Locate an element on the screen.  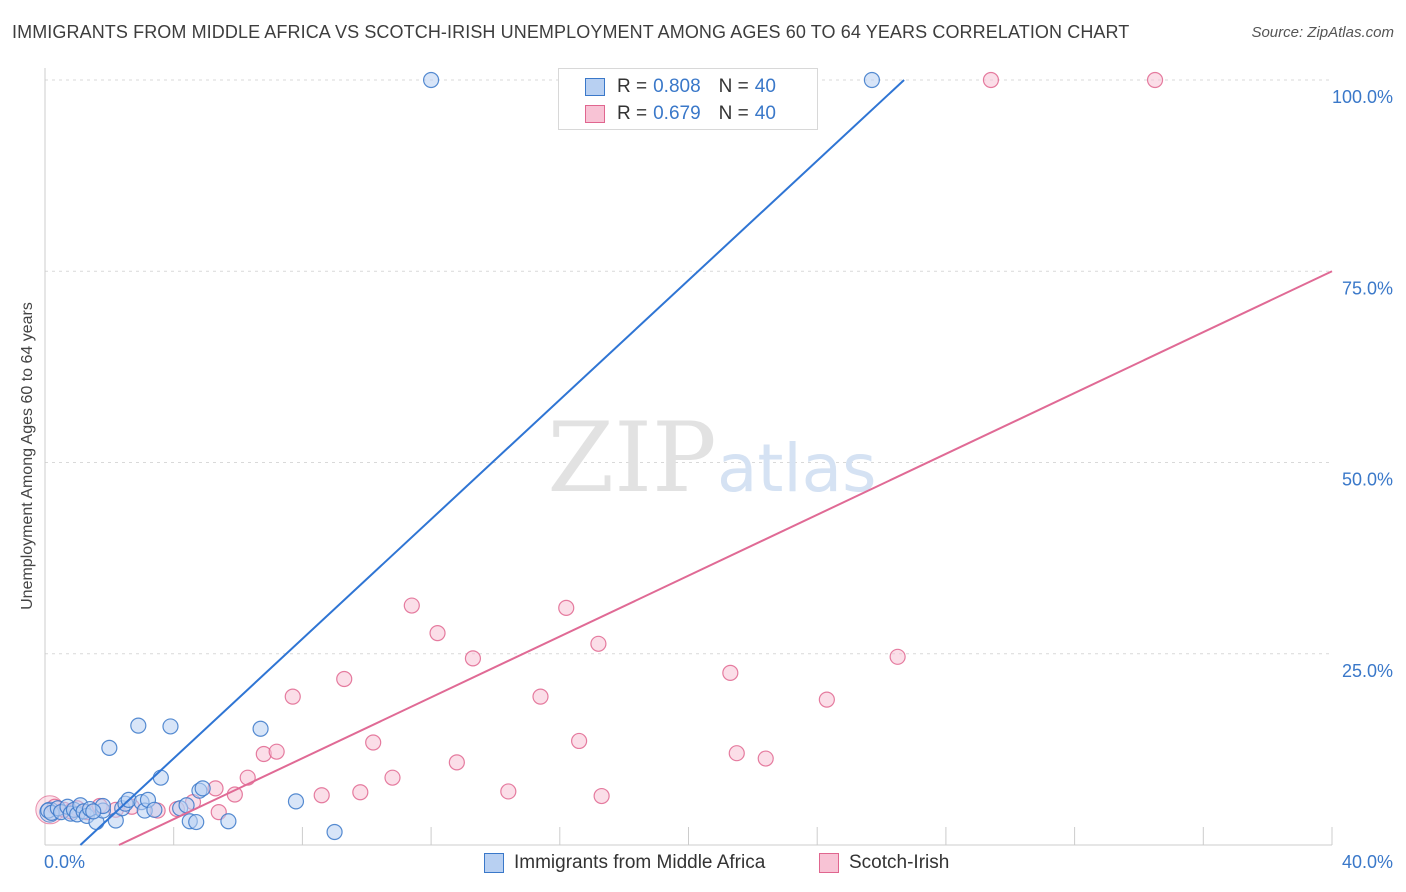
legend-row-scotch-irish: R = 0.679 N = 40 is located at coordinates (667, 114).